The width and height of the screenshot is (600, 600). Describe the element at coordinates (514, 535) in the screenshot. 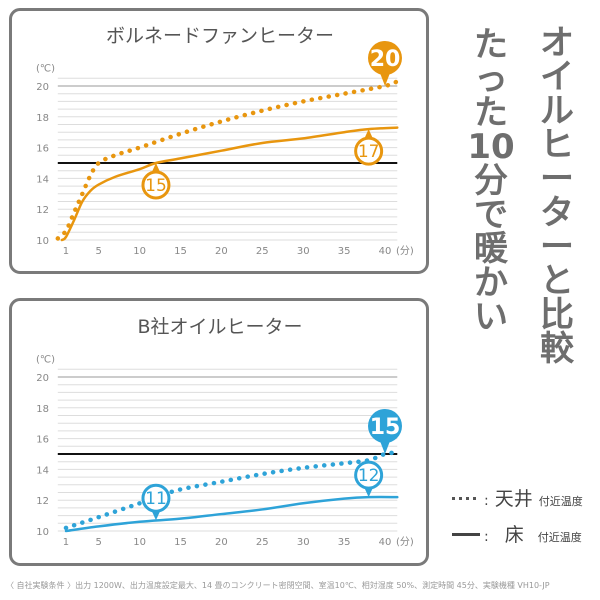

I see `legend-floor-label: 床` at that location.